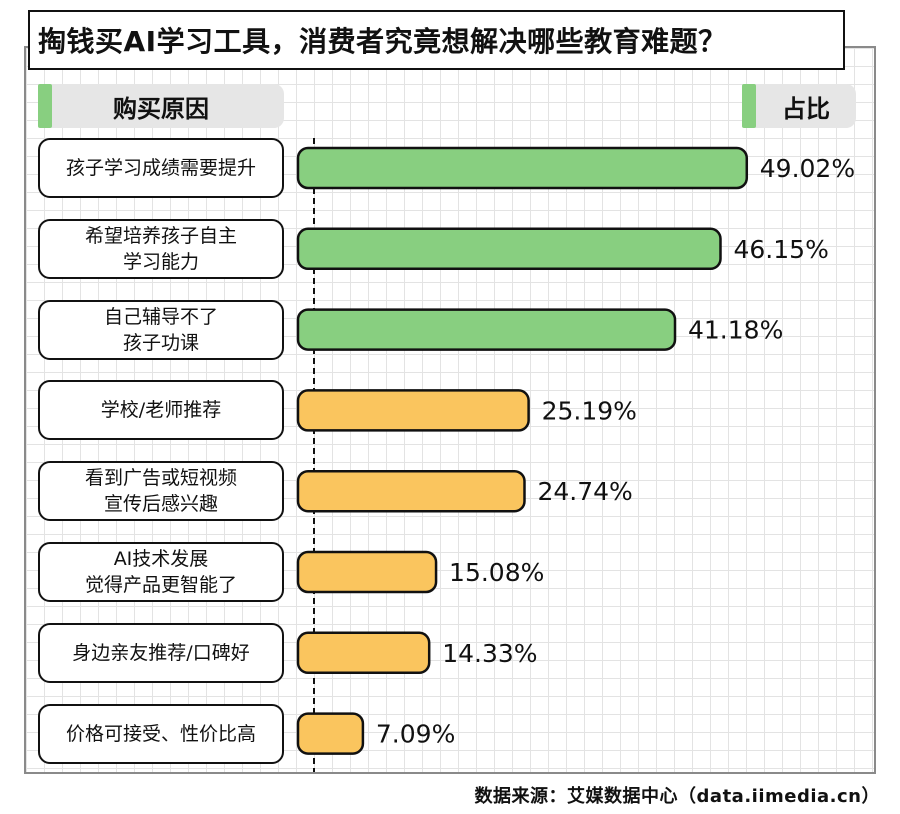 The height and width of the screenshot is (814, 900). I want to click on category-label-text: 学校/老师推荐, so click(161, 410).